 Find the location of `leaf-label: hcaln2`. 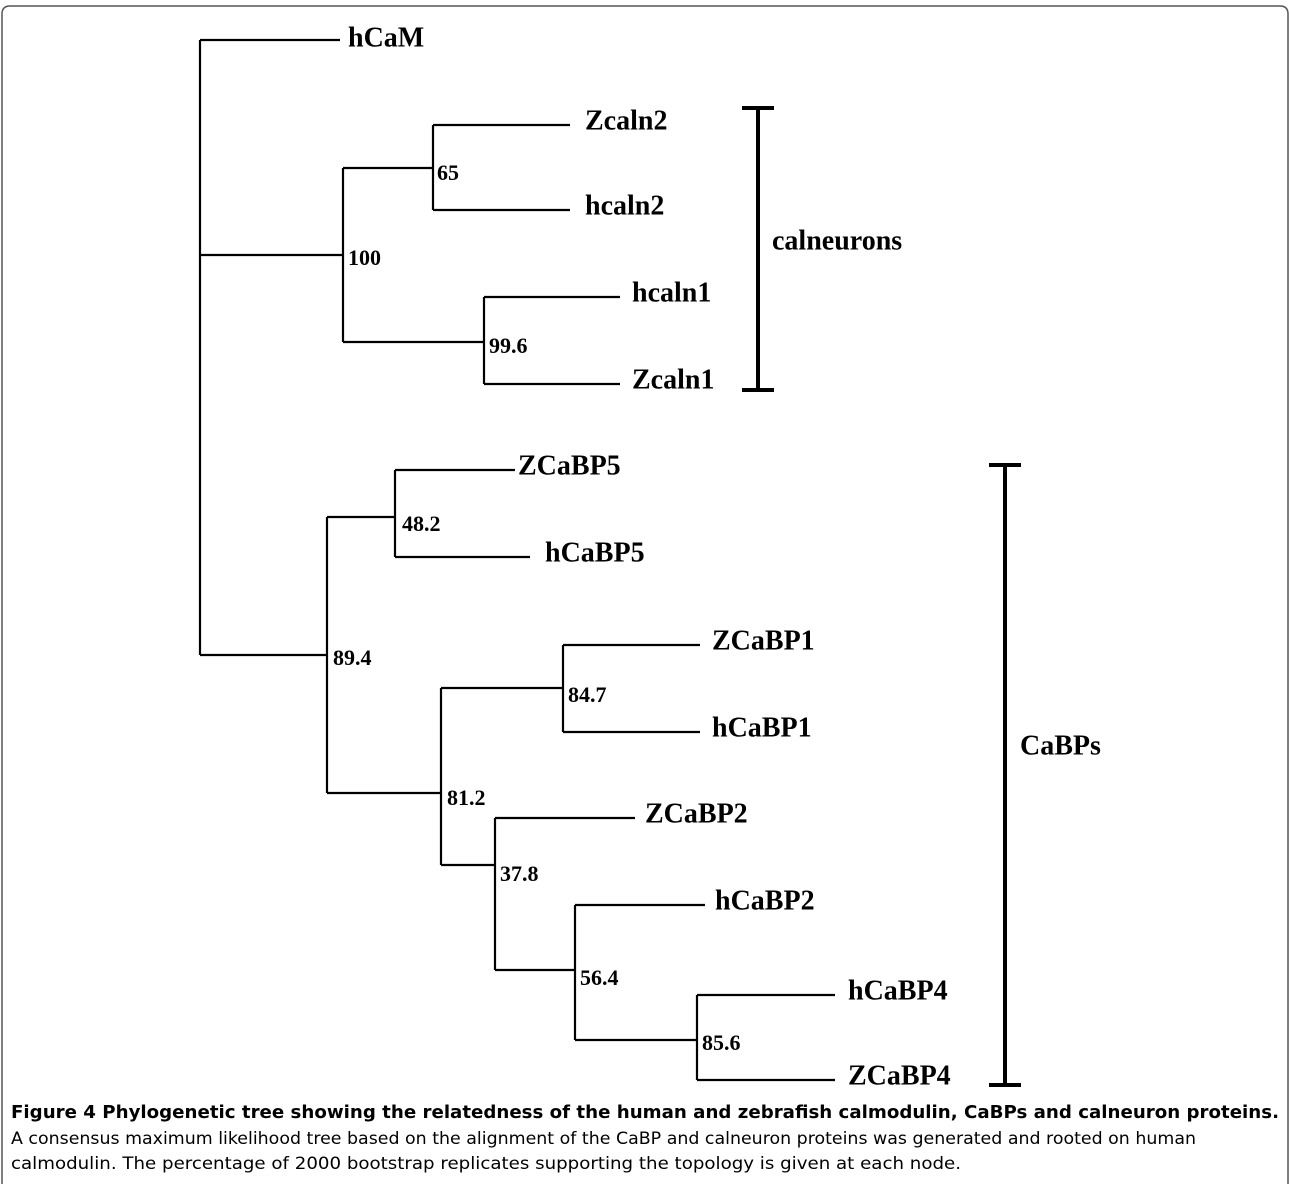

leaf-label: hcaln2 is located at coordinates (624, 205).